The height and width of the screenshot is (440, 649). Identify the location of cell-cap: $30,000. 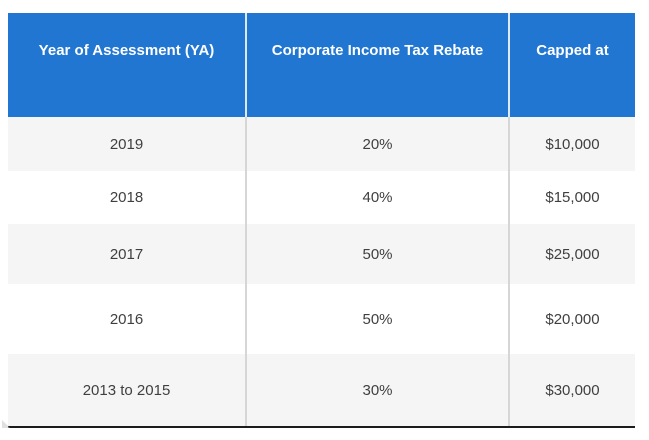
(572, 391).